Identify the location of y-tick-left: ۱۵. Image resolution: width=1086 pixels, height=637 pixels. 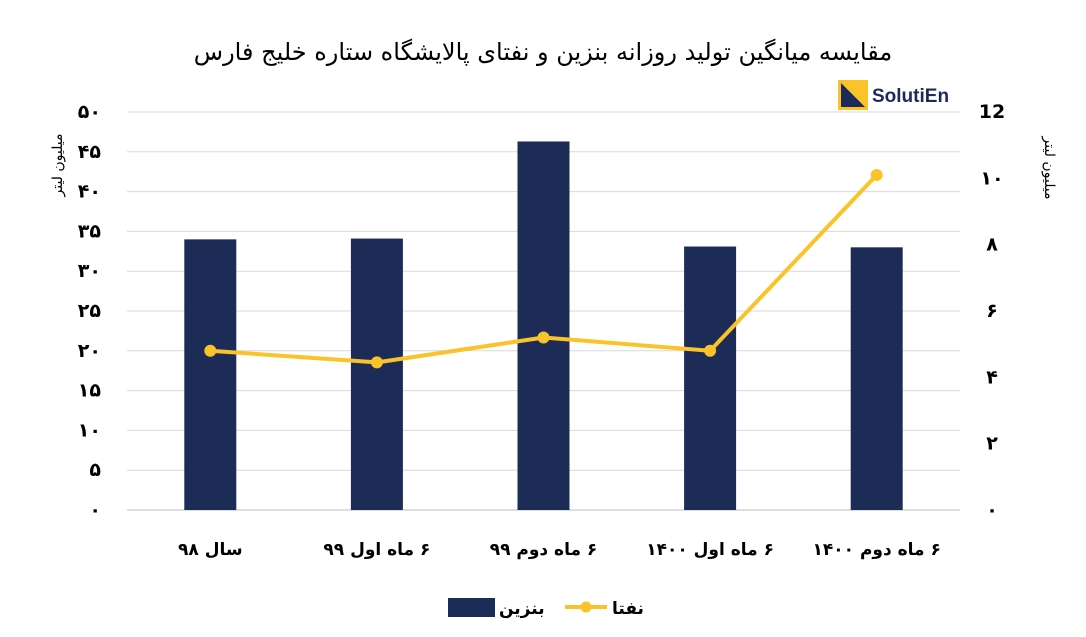
(90, 391).